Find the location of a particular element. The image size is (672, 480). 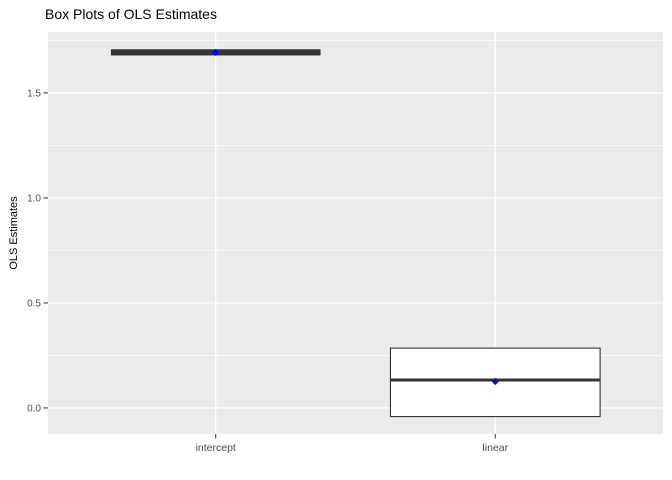

chart-title: Box Plots of OLS Estimates is located at coordinates (131, 14).